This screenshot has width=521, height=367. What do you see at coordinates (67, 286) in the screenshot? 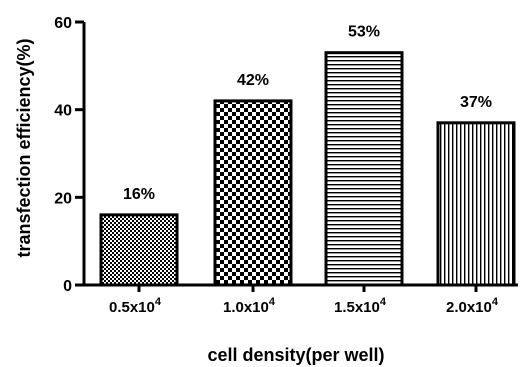
I see `y-tick-label: 0` at bounding box center [67, 286].